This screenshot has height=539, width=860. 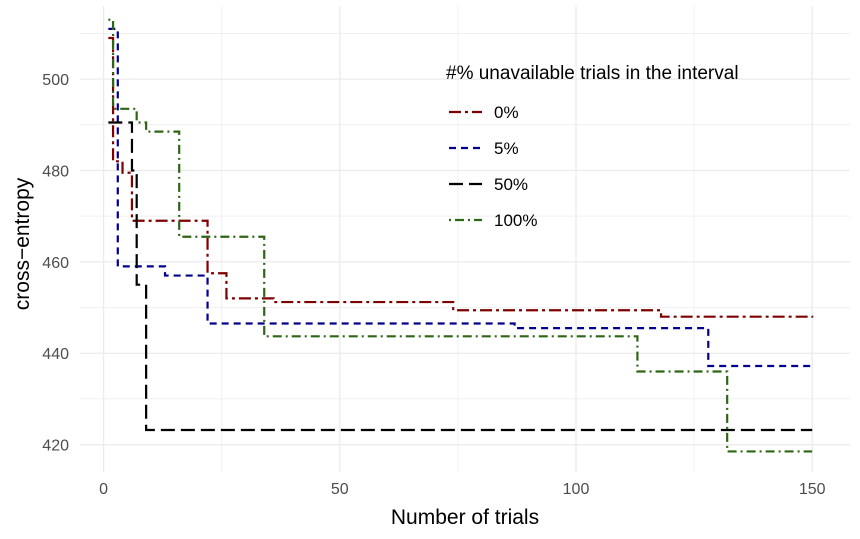 I want to click on legend-label: 0%, so click(x=506, y=112).